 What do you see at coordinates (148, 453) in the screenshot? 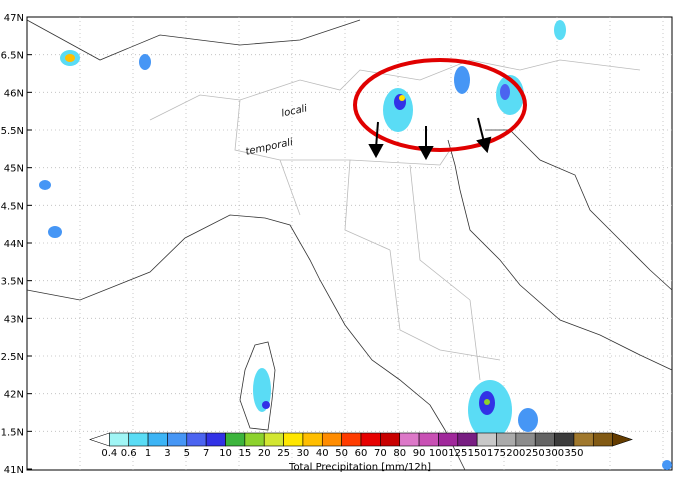
I see `colorbar-label: 1` at bounding box center [148, 453].